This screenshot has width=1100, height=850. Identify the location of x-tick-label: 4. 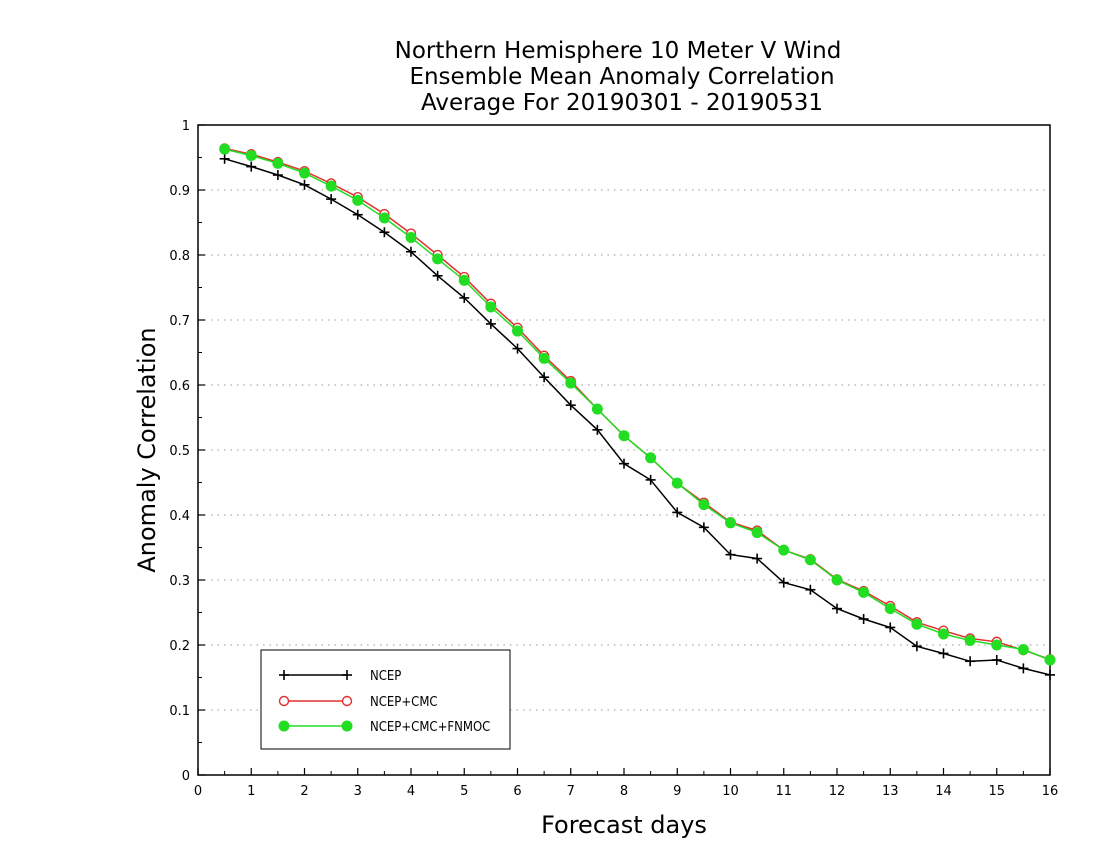
(411, 791).